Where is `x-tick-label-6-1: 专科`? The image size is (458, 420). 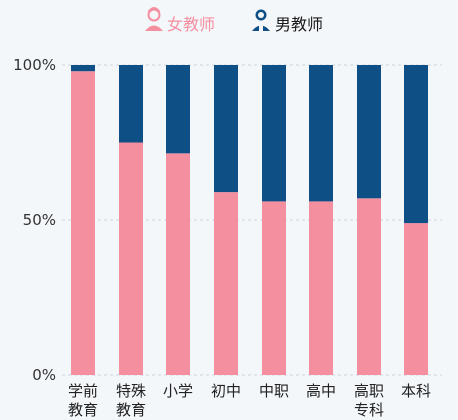
x-tick-label-6-1: 专科 is located at coordinates (369, 410).